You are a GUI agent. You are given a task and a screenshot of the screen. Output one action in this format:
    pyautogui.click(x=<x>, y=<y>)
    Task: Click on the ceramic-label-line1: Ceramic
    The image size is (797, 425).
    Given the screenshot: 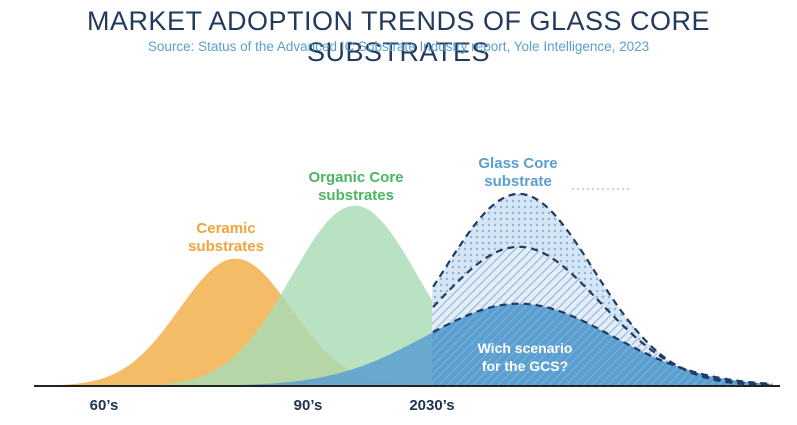 What is the action you would take?
    pyautogui.click(x=225, y=228)
    